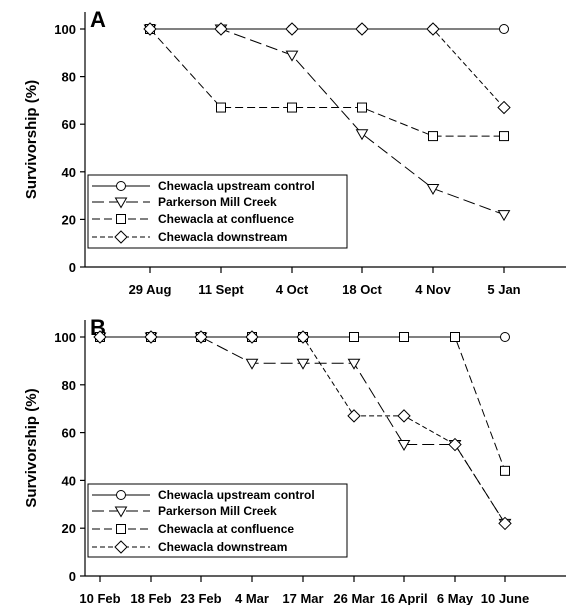 The height and width of the screenshot is (605, 577). What do you see at coordinates (505, 598) in the screenshot?
I see `x-tick-label: 10 June` at bounding box center [505, 598].